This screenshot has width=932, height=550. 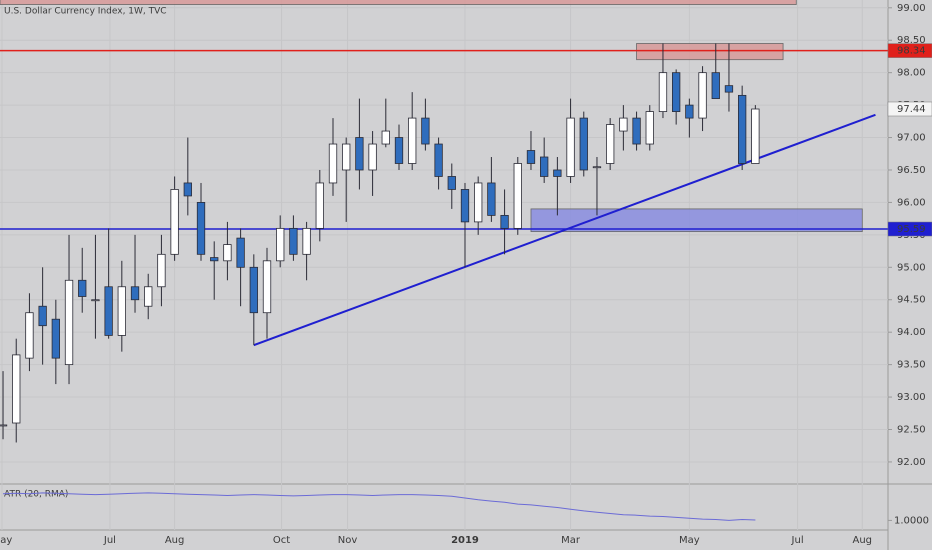 I want to click on y-tick-label: 94.50, so click(x=911, y=300).